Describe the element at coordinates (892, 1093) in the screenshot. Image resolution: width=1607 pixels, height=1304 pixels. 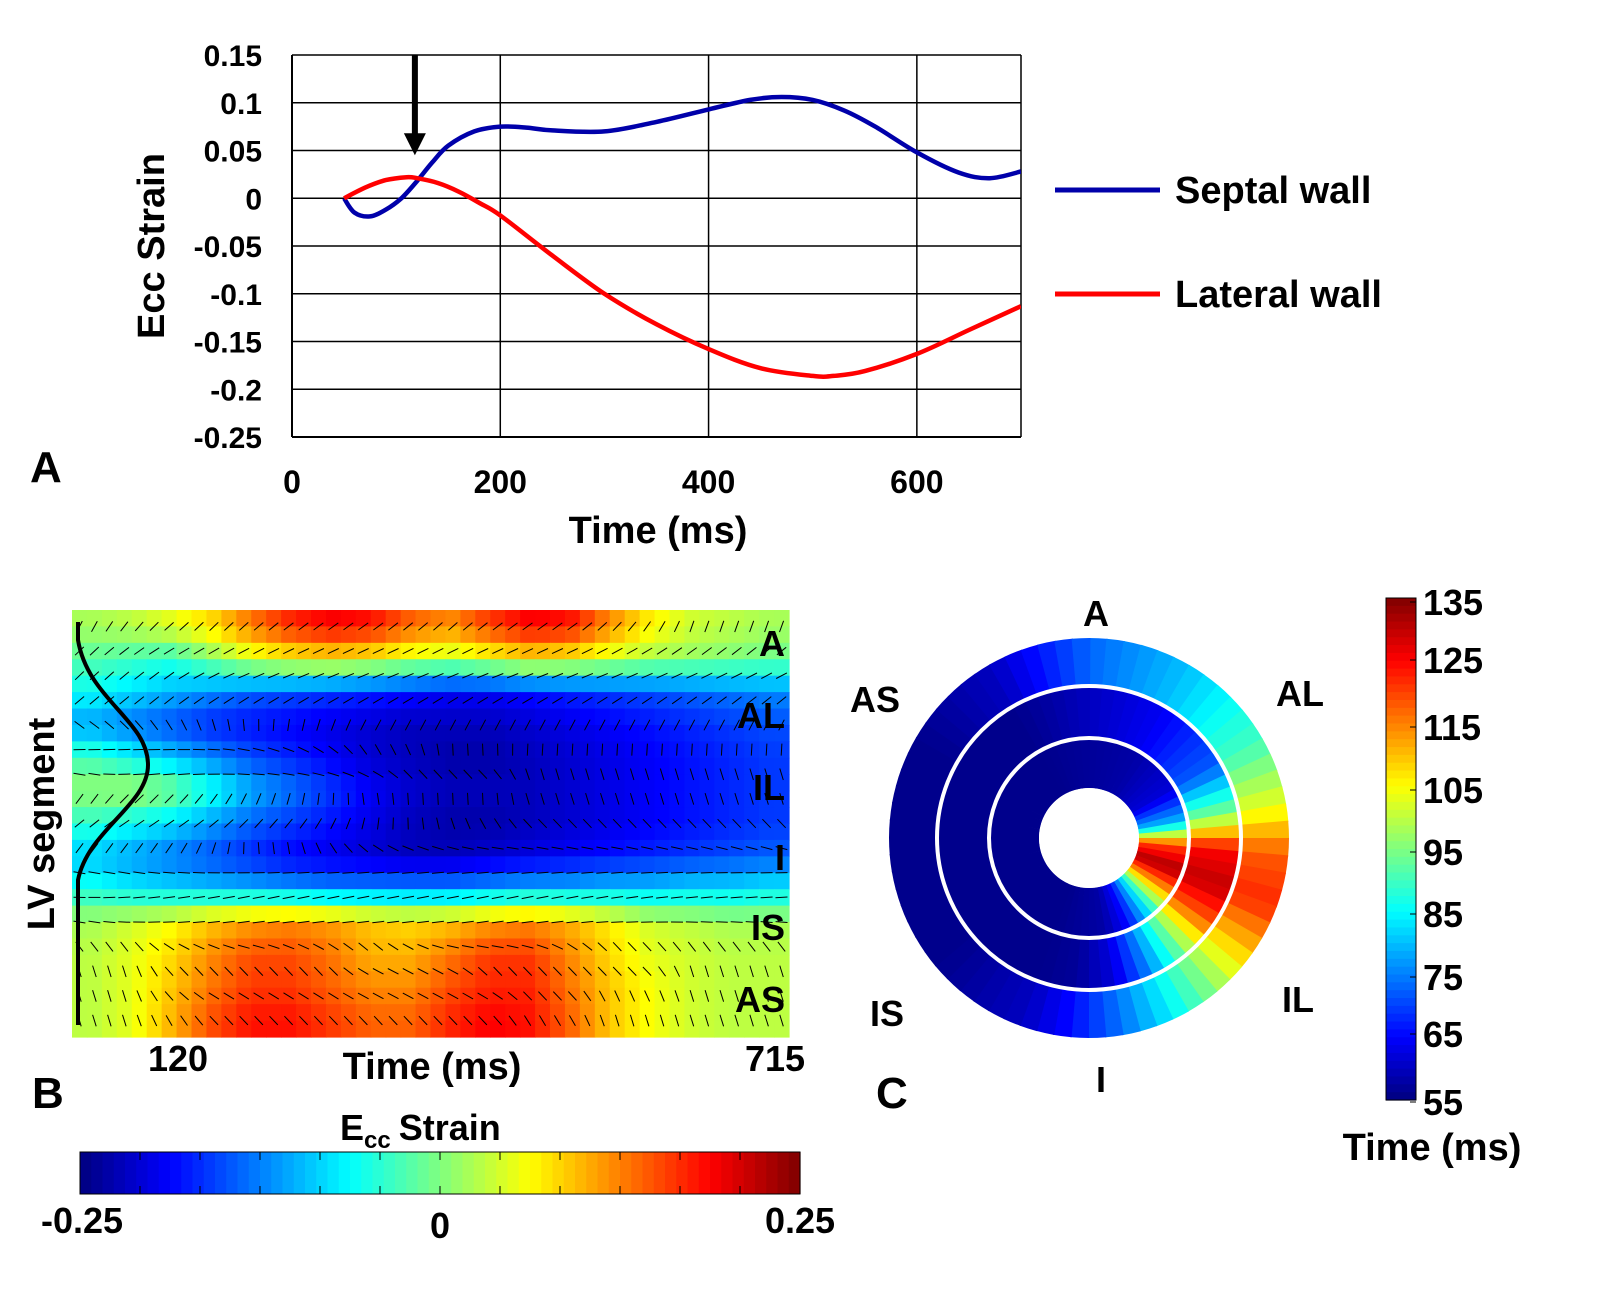
I see `panel-c-letter: C` at that location.